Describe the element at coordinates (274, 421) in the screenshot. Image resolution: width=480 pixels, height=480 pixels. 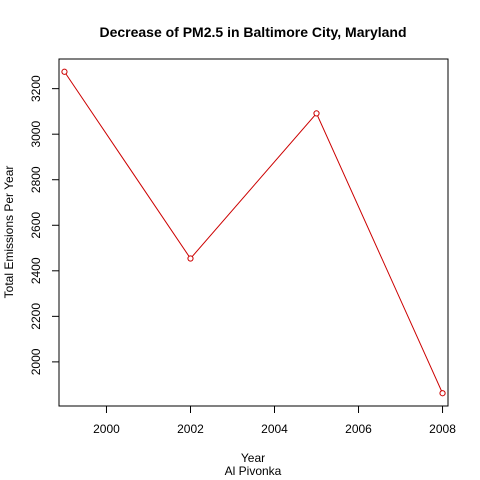
I see `x-axis-ticks: 2000 2002 2004 2006 2008` at that location.